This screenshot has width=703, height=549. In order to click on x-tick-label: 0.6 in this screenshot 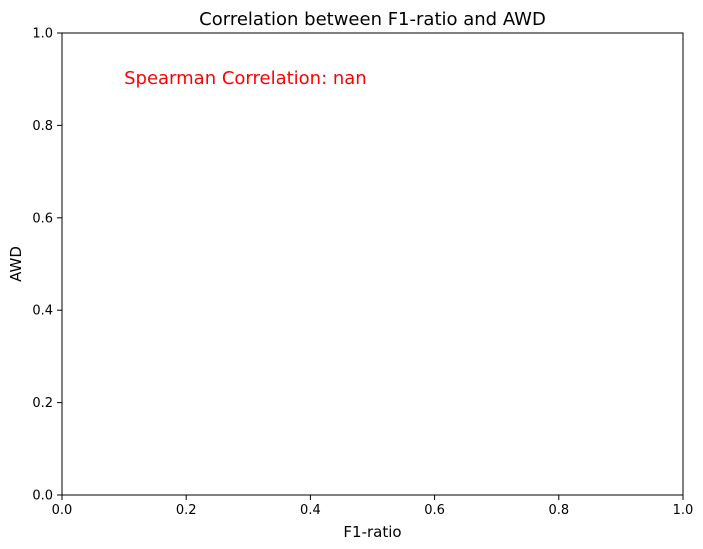, I will do `click(434, 510)`.